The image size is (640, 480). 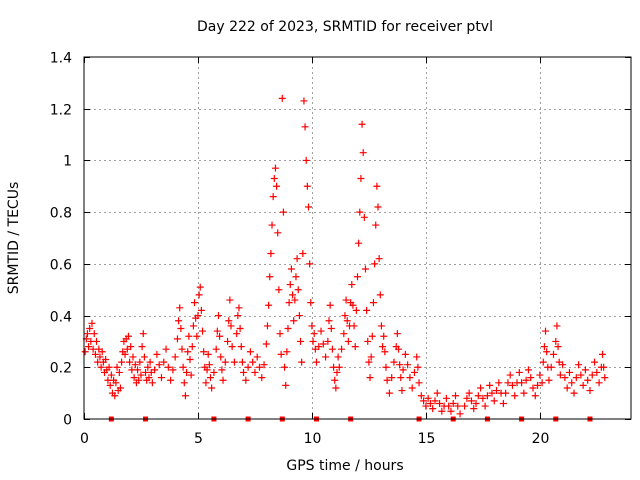 I want to click on y-tick-label: 0.2, so click(x=61, y=369).